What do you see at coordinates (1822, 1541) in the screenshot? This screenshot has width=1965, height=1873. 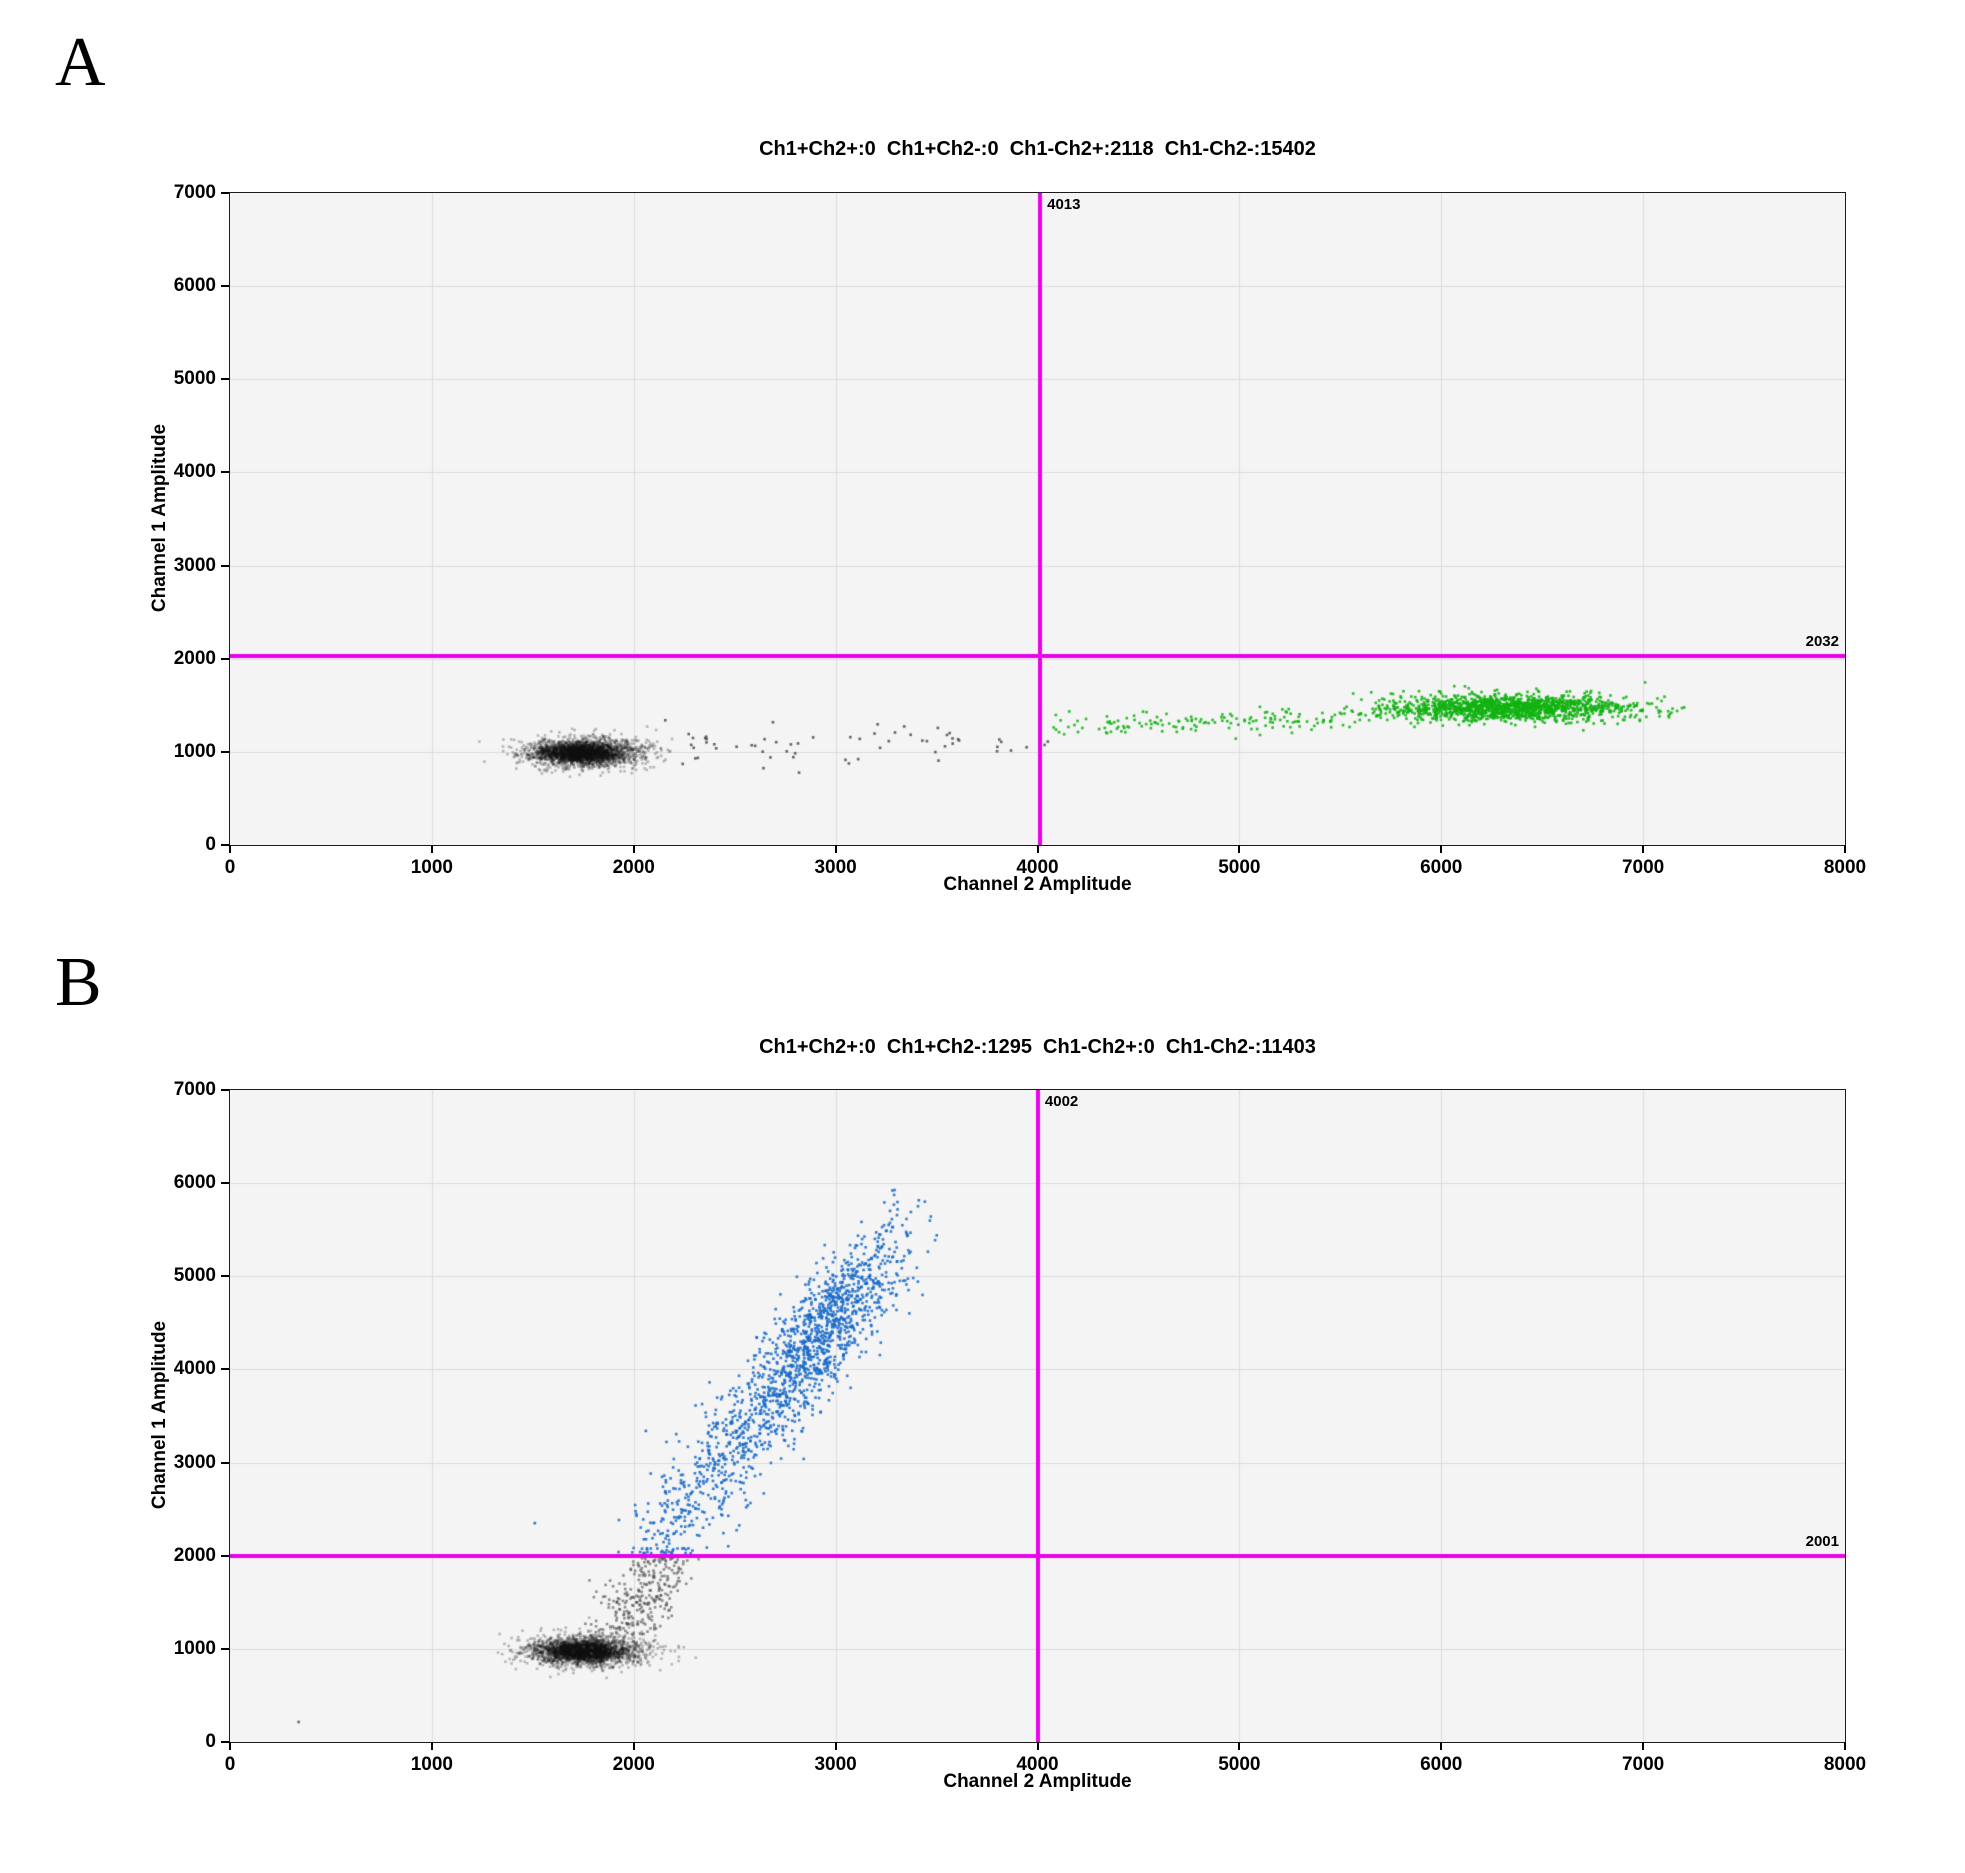 I see `y-threshold-label-b: 2001` at bounding box center [1822, 1541].